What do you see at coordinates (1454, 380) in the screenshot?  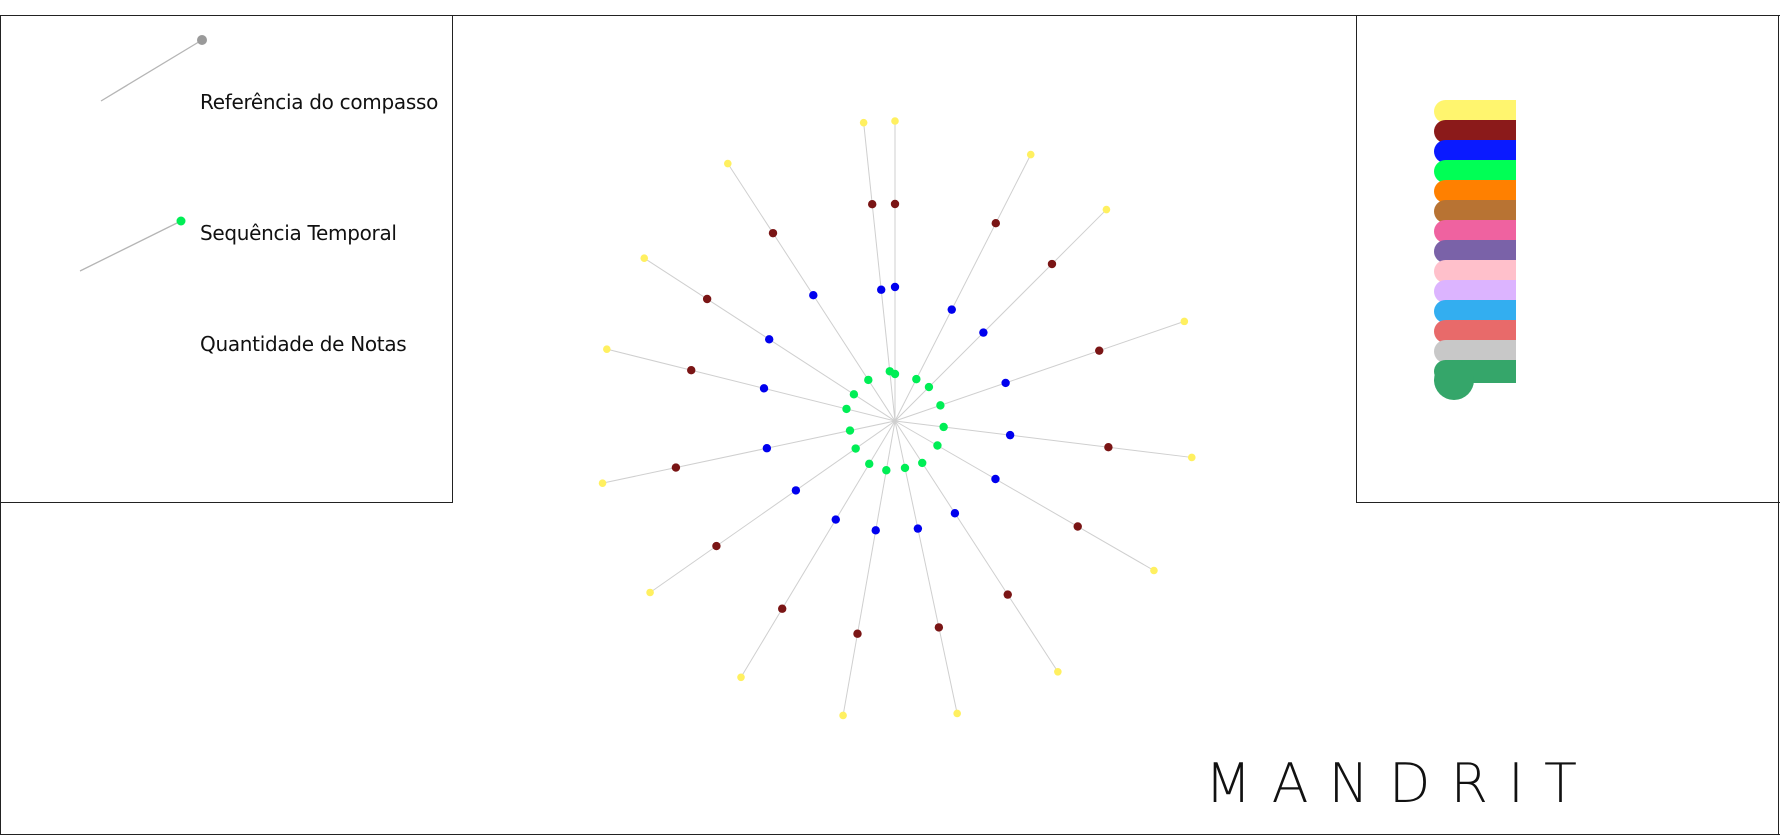 I see `palette-end-cap` at bounding box center [1454, 380].